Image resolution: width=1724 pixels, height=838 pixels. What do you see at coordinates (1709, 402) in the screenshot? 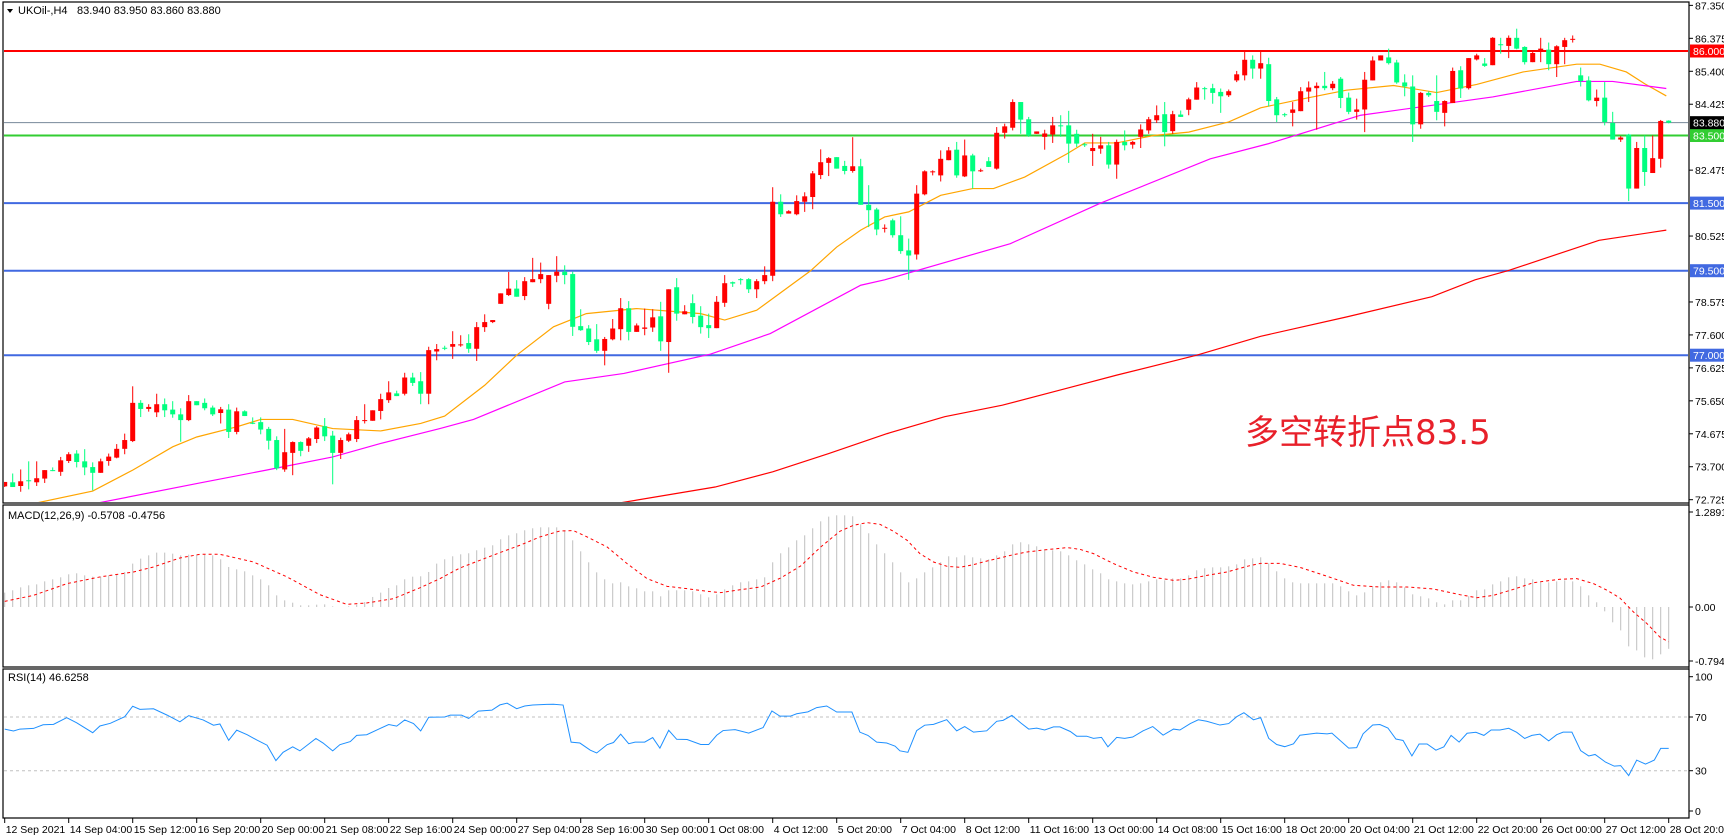
I see `price-tick-label: 75.650` at bounding box center [1709, 402].